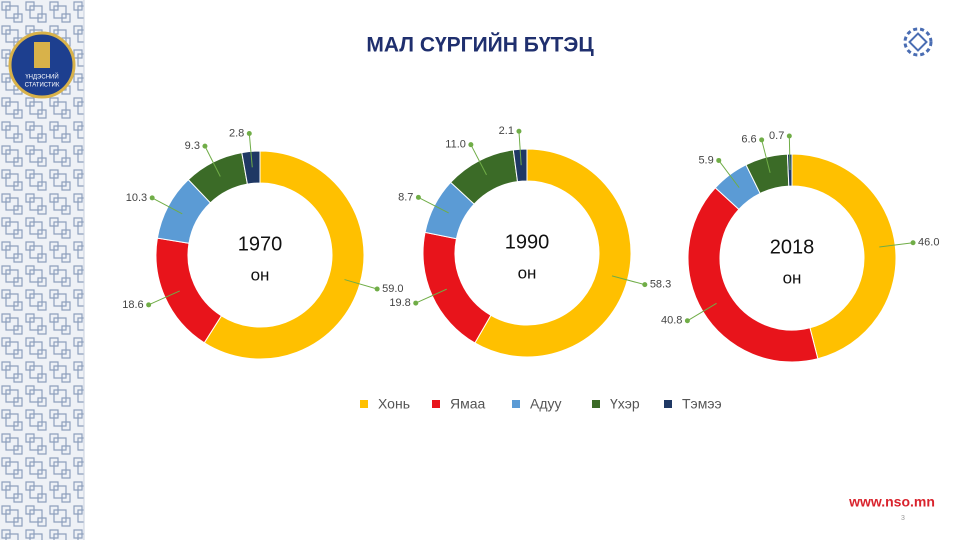 Image resolution: width=960 pixels, height=545 pixels. What do you see at coordinates (506, 131) in the screenshot?
I see `data-label: 2.1` at bounding box center [506, 131].